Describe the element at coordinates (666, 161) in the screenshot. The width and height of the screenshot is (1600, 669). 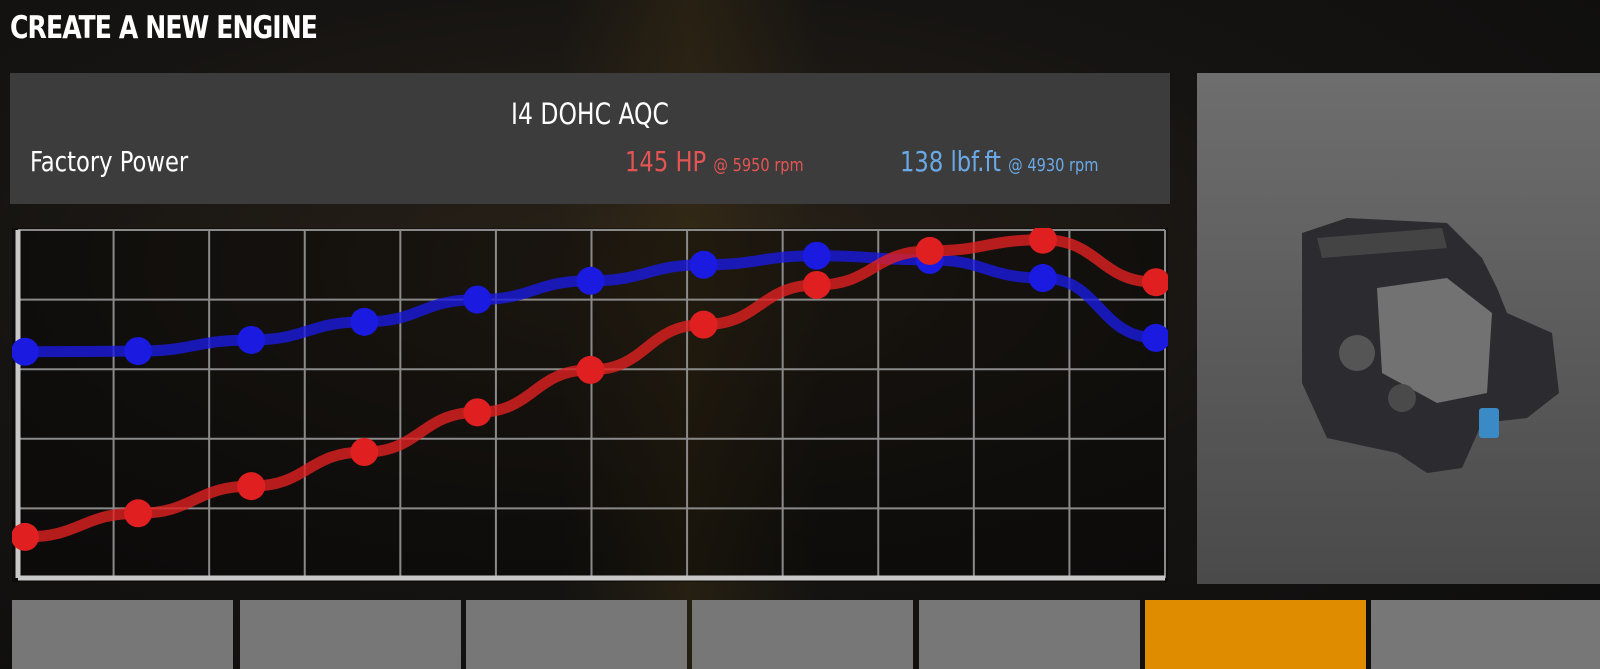
I see `power-value: 145 HP` at that location.